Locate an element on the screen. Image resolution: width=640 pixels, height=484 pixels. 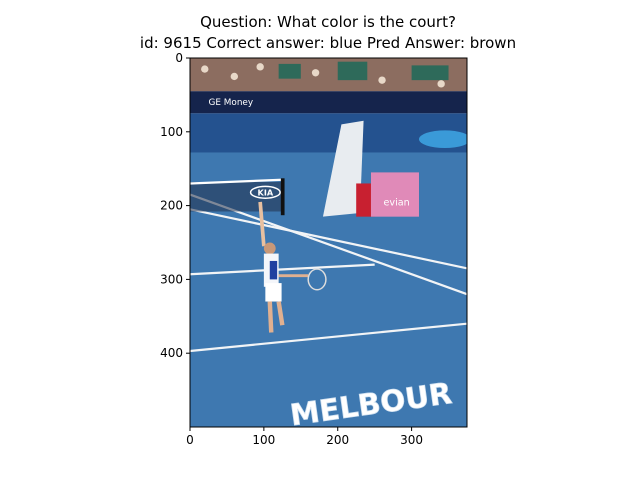
y-tick-label: 0 is located at coordinates (179, 58).